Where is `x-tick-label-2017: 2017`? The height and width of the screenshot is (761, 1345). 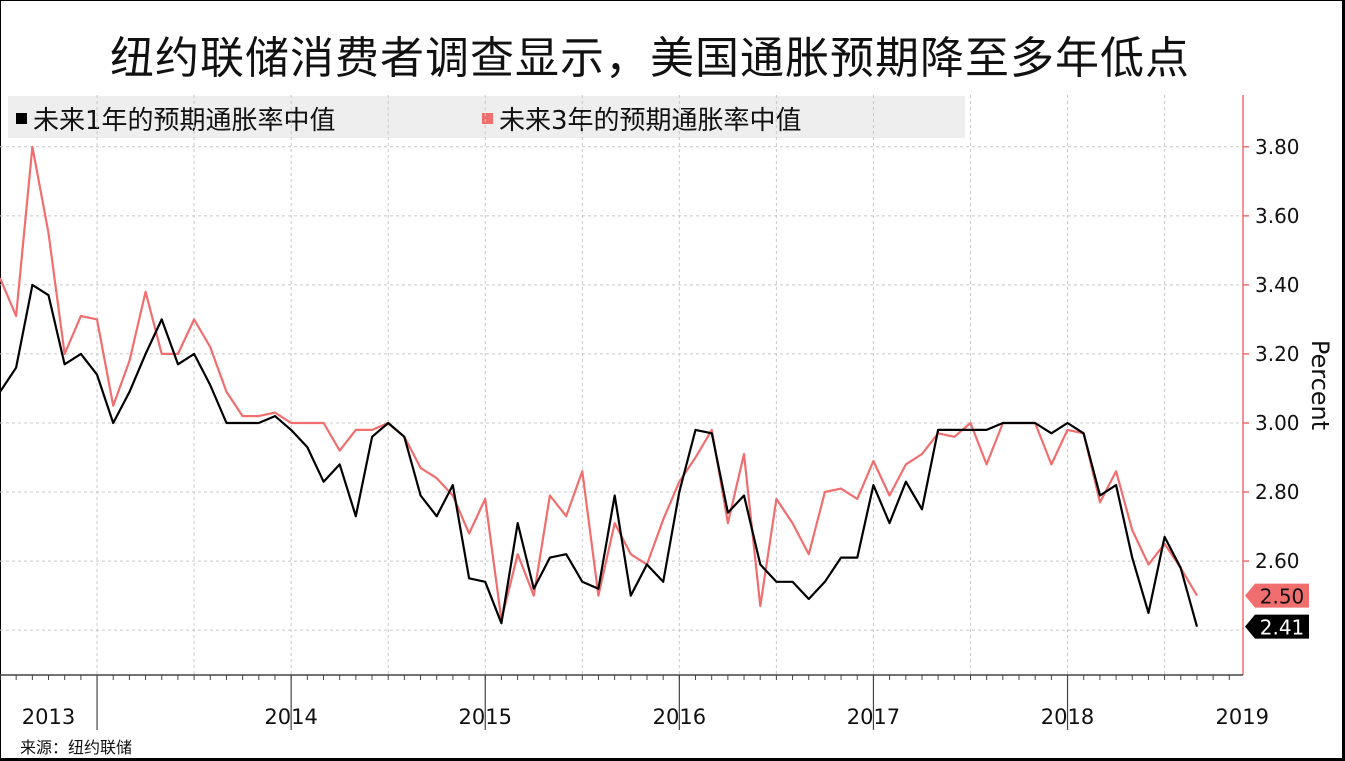
x-tick-label-2017: 2017 is located at coordinates (873, 717).